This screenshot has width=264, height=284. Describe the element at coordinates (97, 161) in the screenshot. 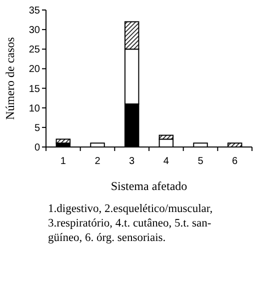

I see `x-tick-label: 2` at that location.